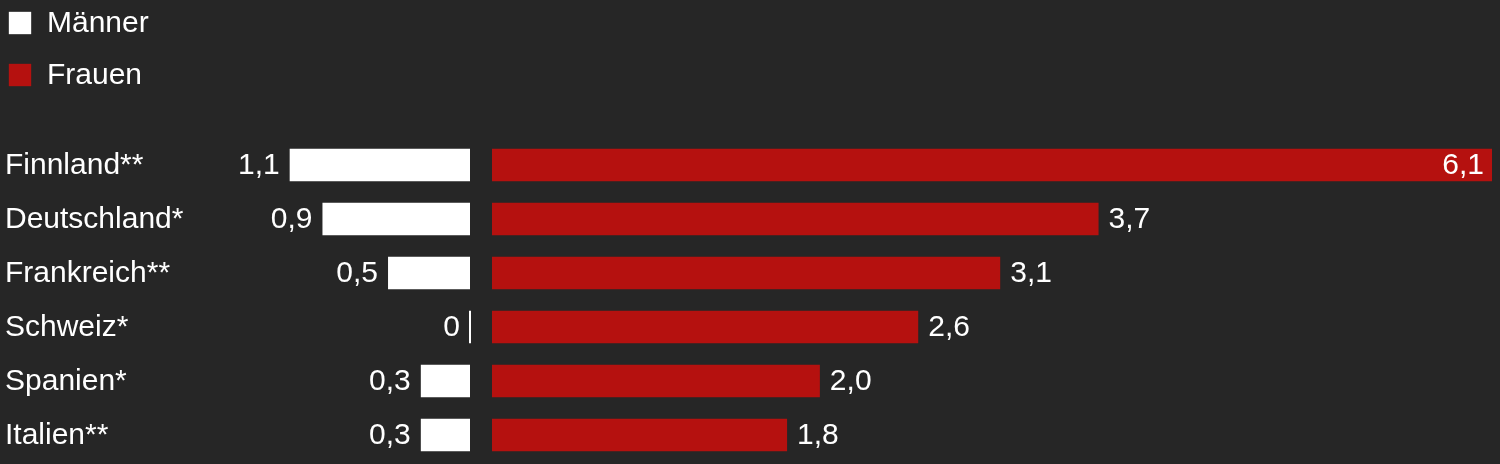  I want to click on data-label: 1,1, so click(258, 163).